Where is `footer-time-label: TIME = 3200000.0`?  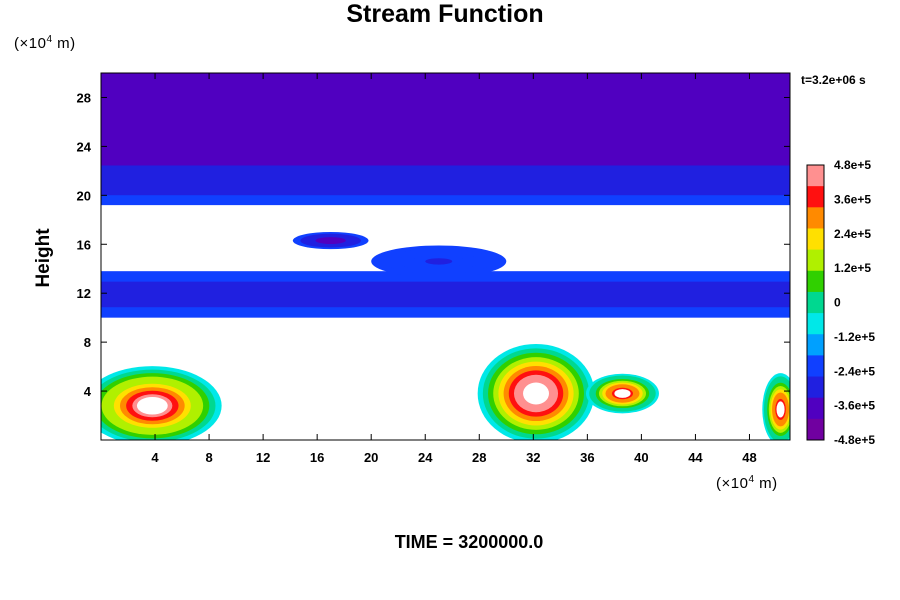 footer-time-label: TIME = 3200000.0 is located at coordinates (469, 542).